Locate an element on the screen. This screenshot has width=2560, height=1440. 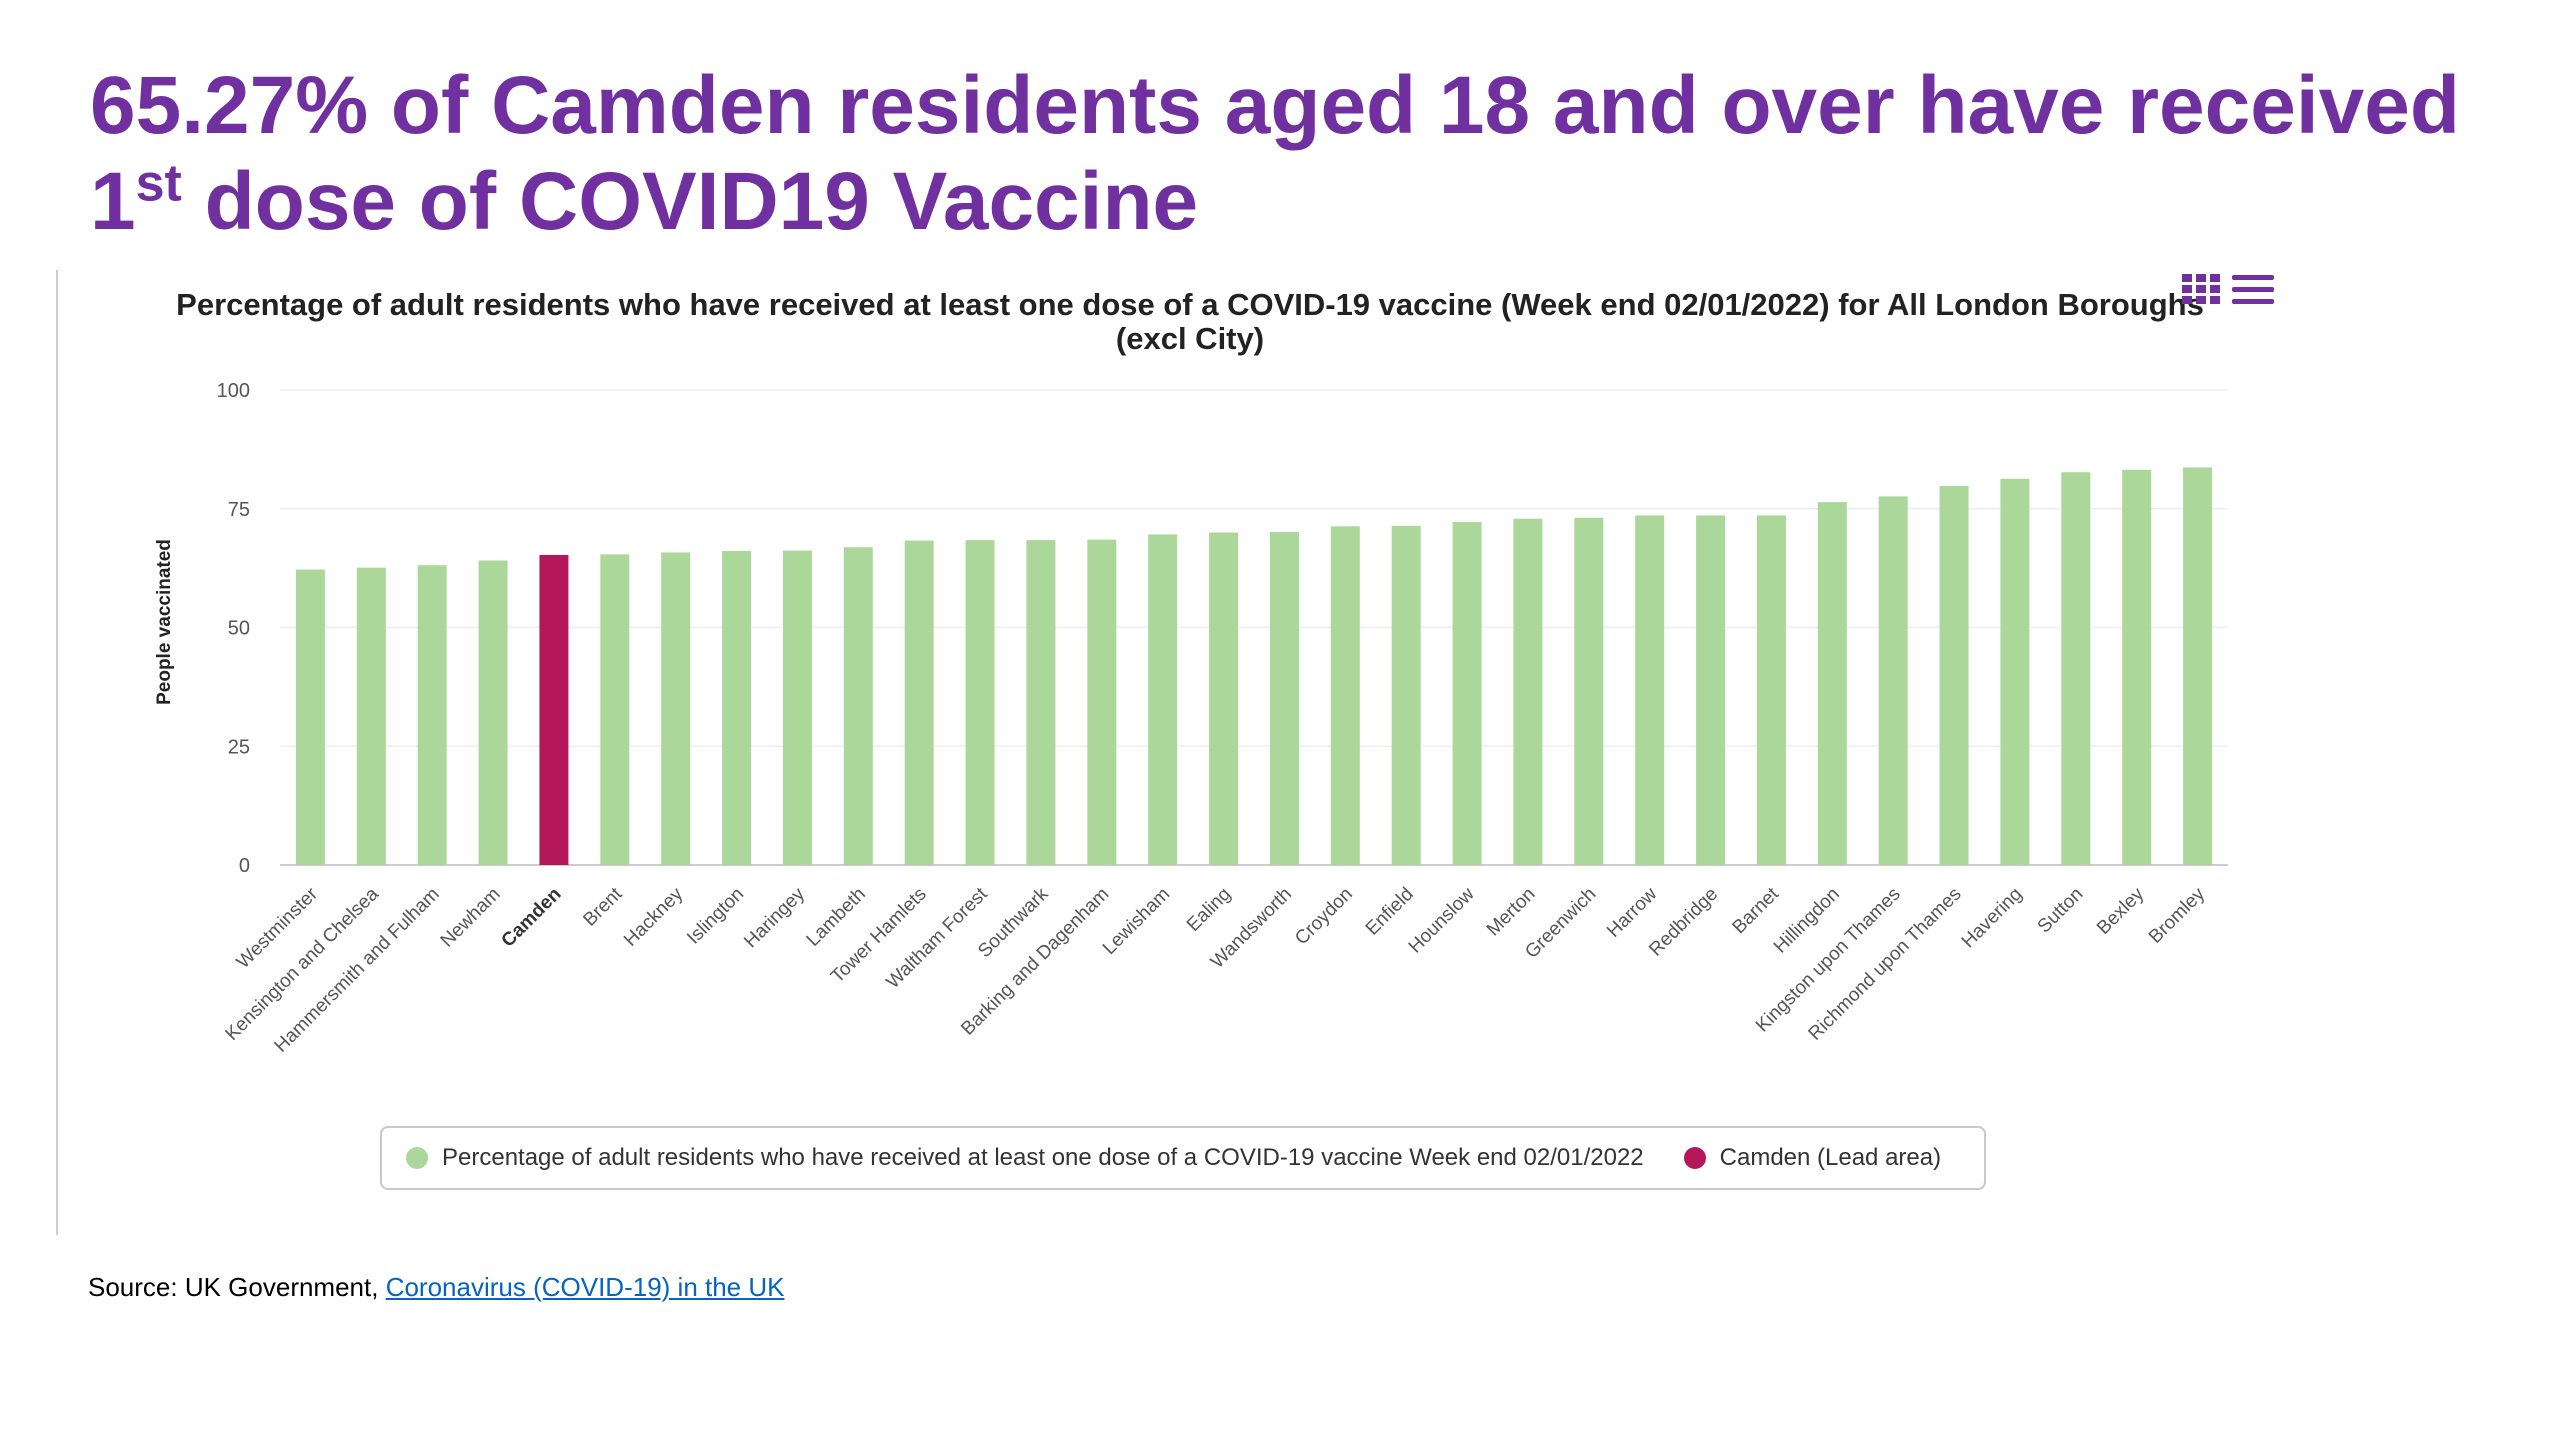
bar-barnet is located at coordinates (1771, 690).